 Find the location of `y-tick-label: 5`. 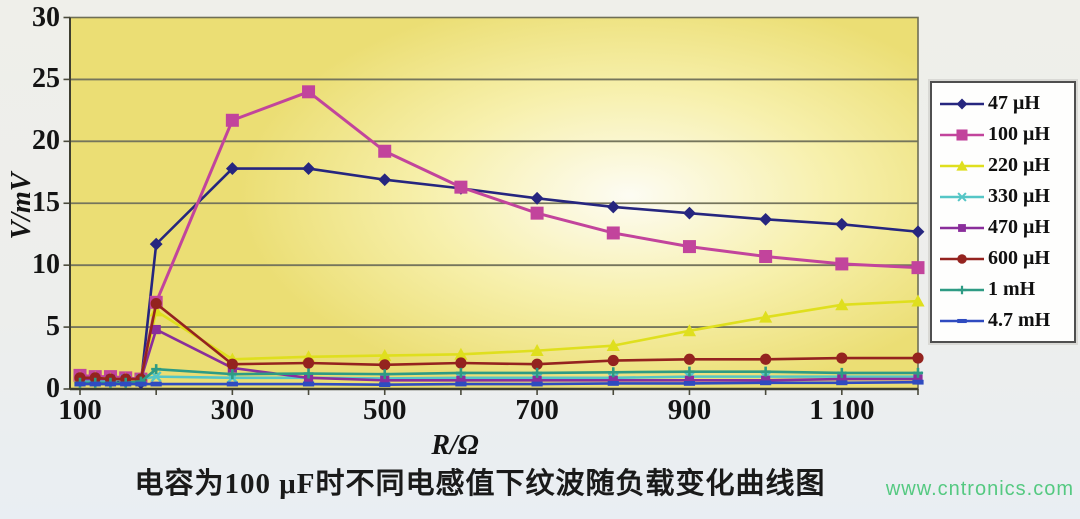

y-tick-label: 5 is located at coordinates (53, 327).